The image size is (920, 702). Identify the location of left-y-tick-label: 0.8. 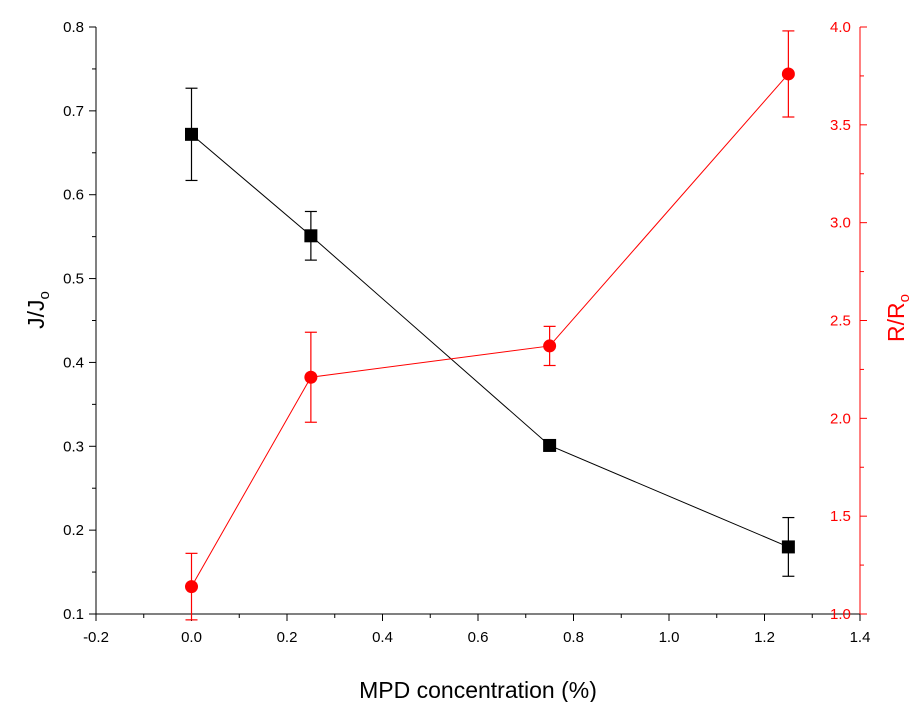
(73, 27).